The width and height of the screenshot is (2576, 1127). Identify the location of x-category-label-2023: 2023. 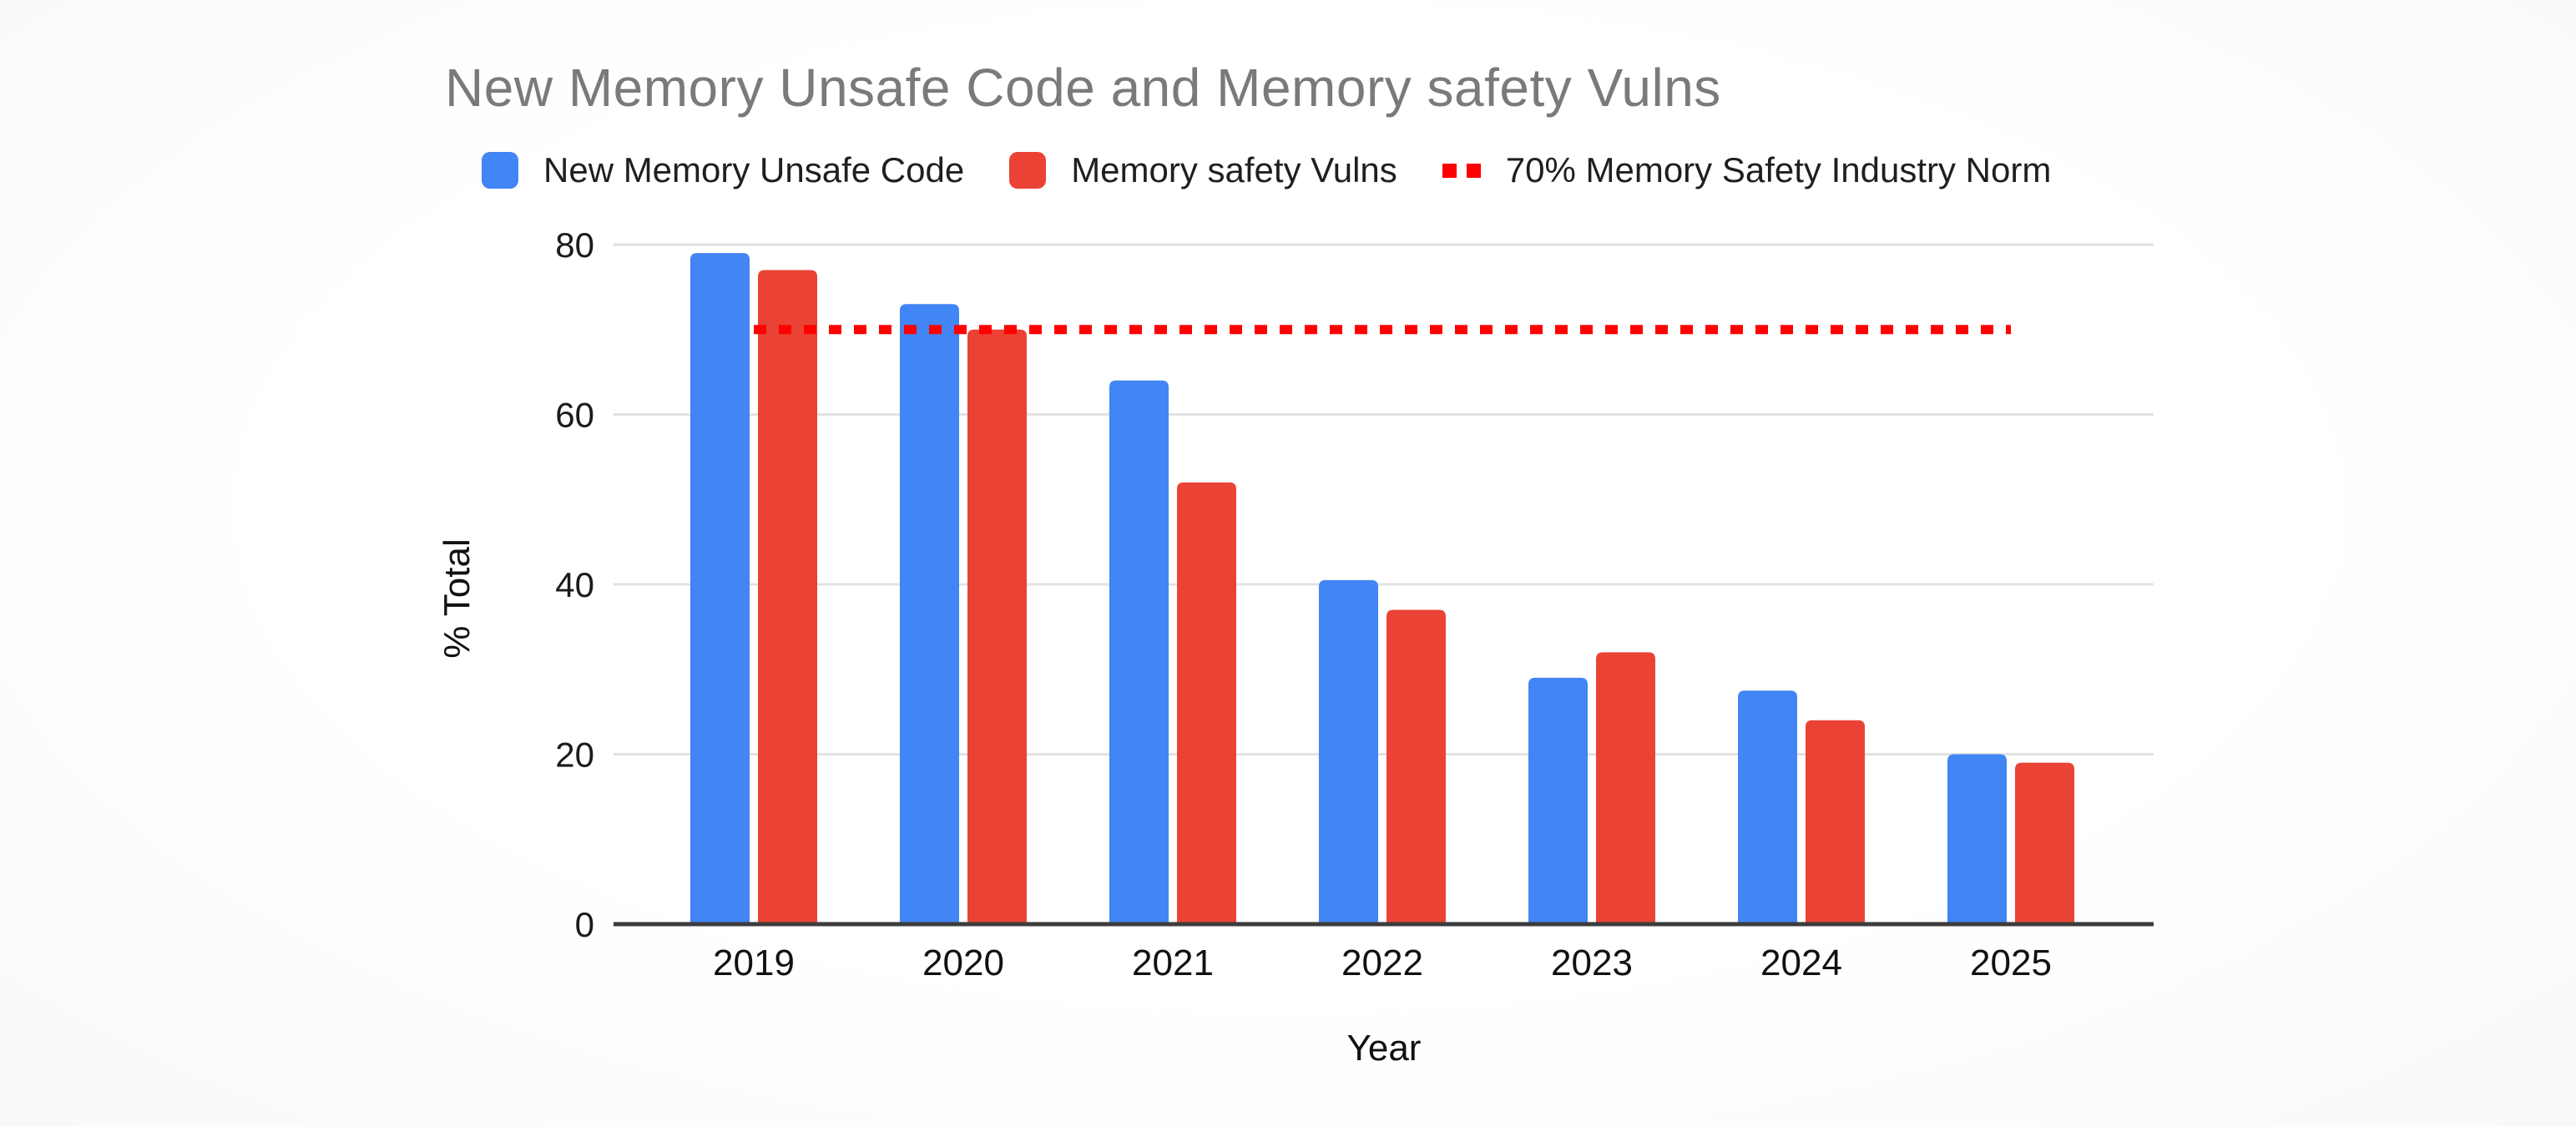
(1592, 963).